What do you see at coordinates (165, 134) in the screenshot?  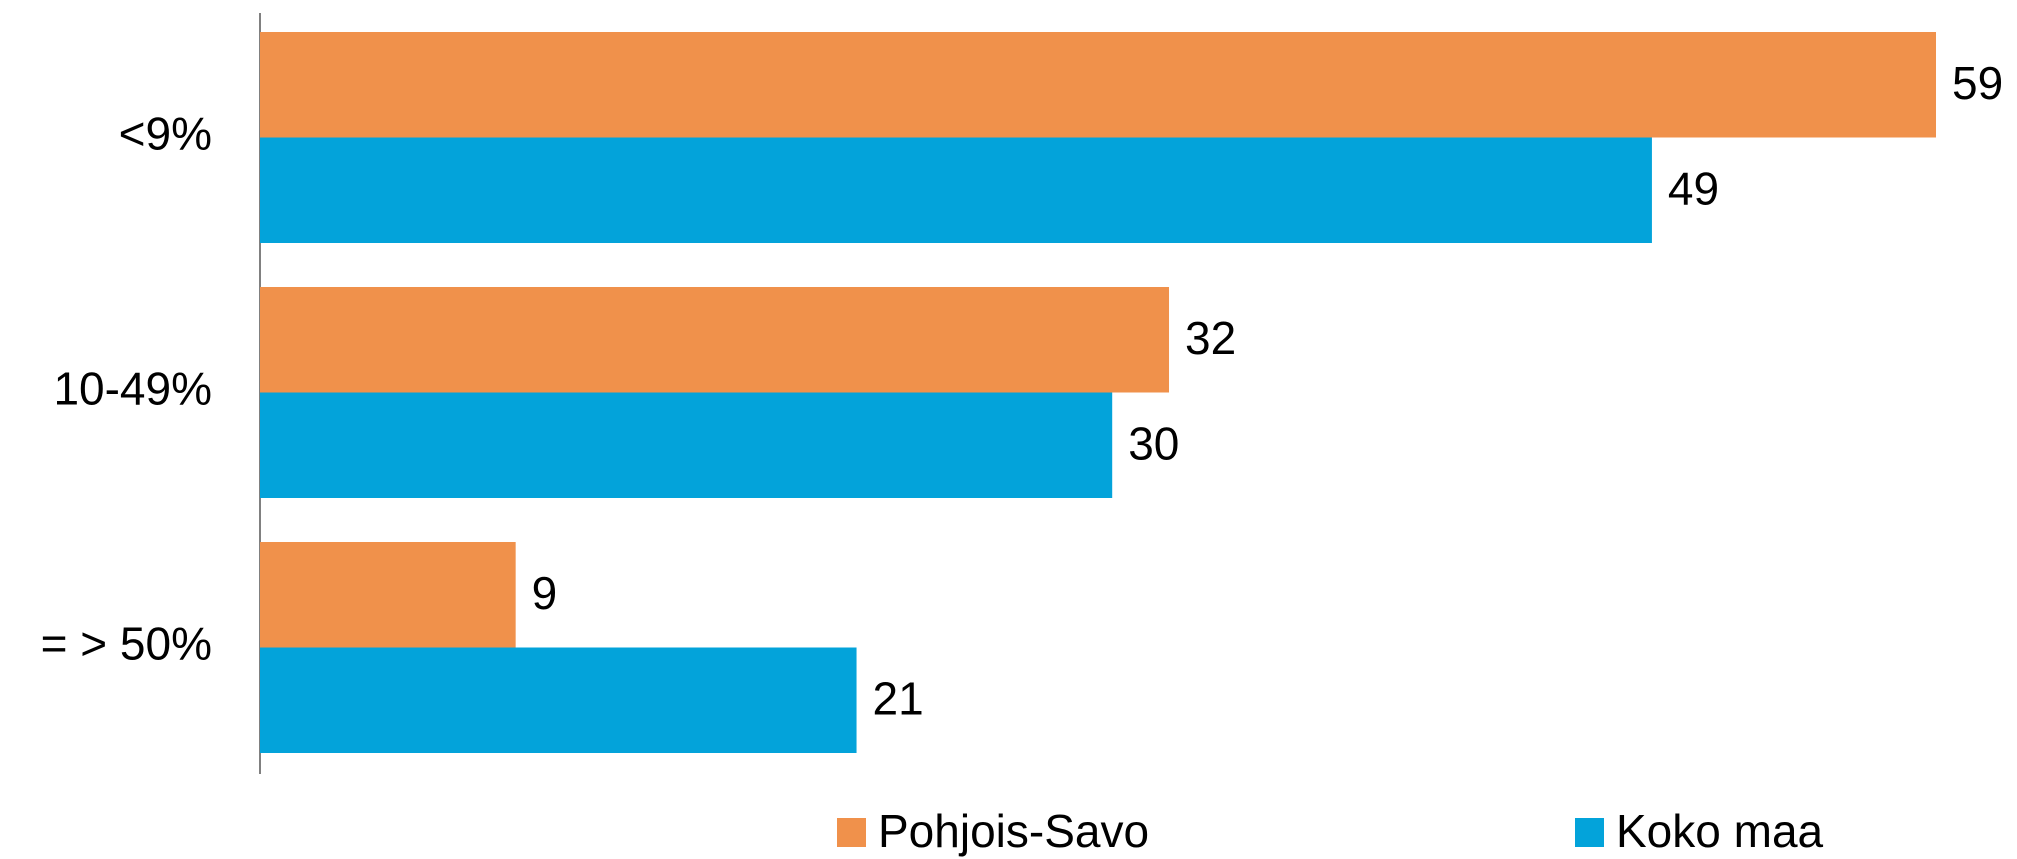 I see `category-label: <9%` at bounding box center [165, 134].